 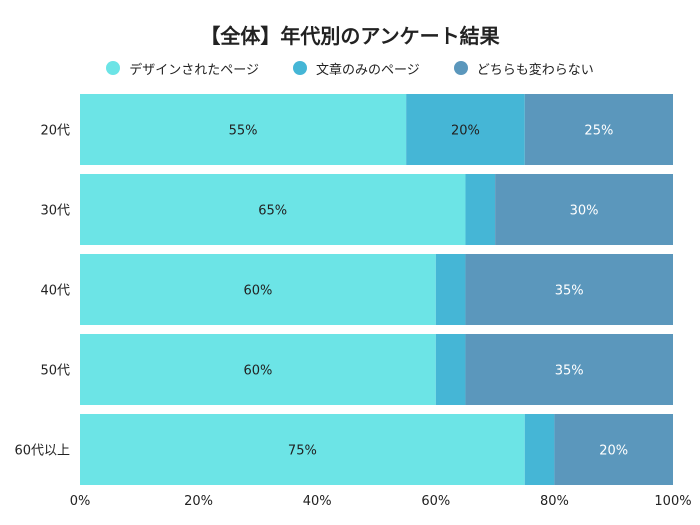 I want to click on legend-item-text-only: 文章のみのページ, so click(x=356, y=68).